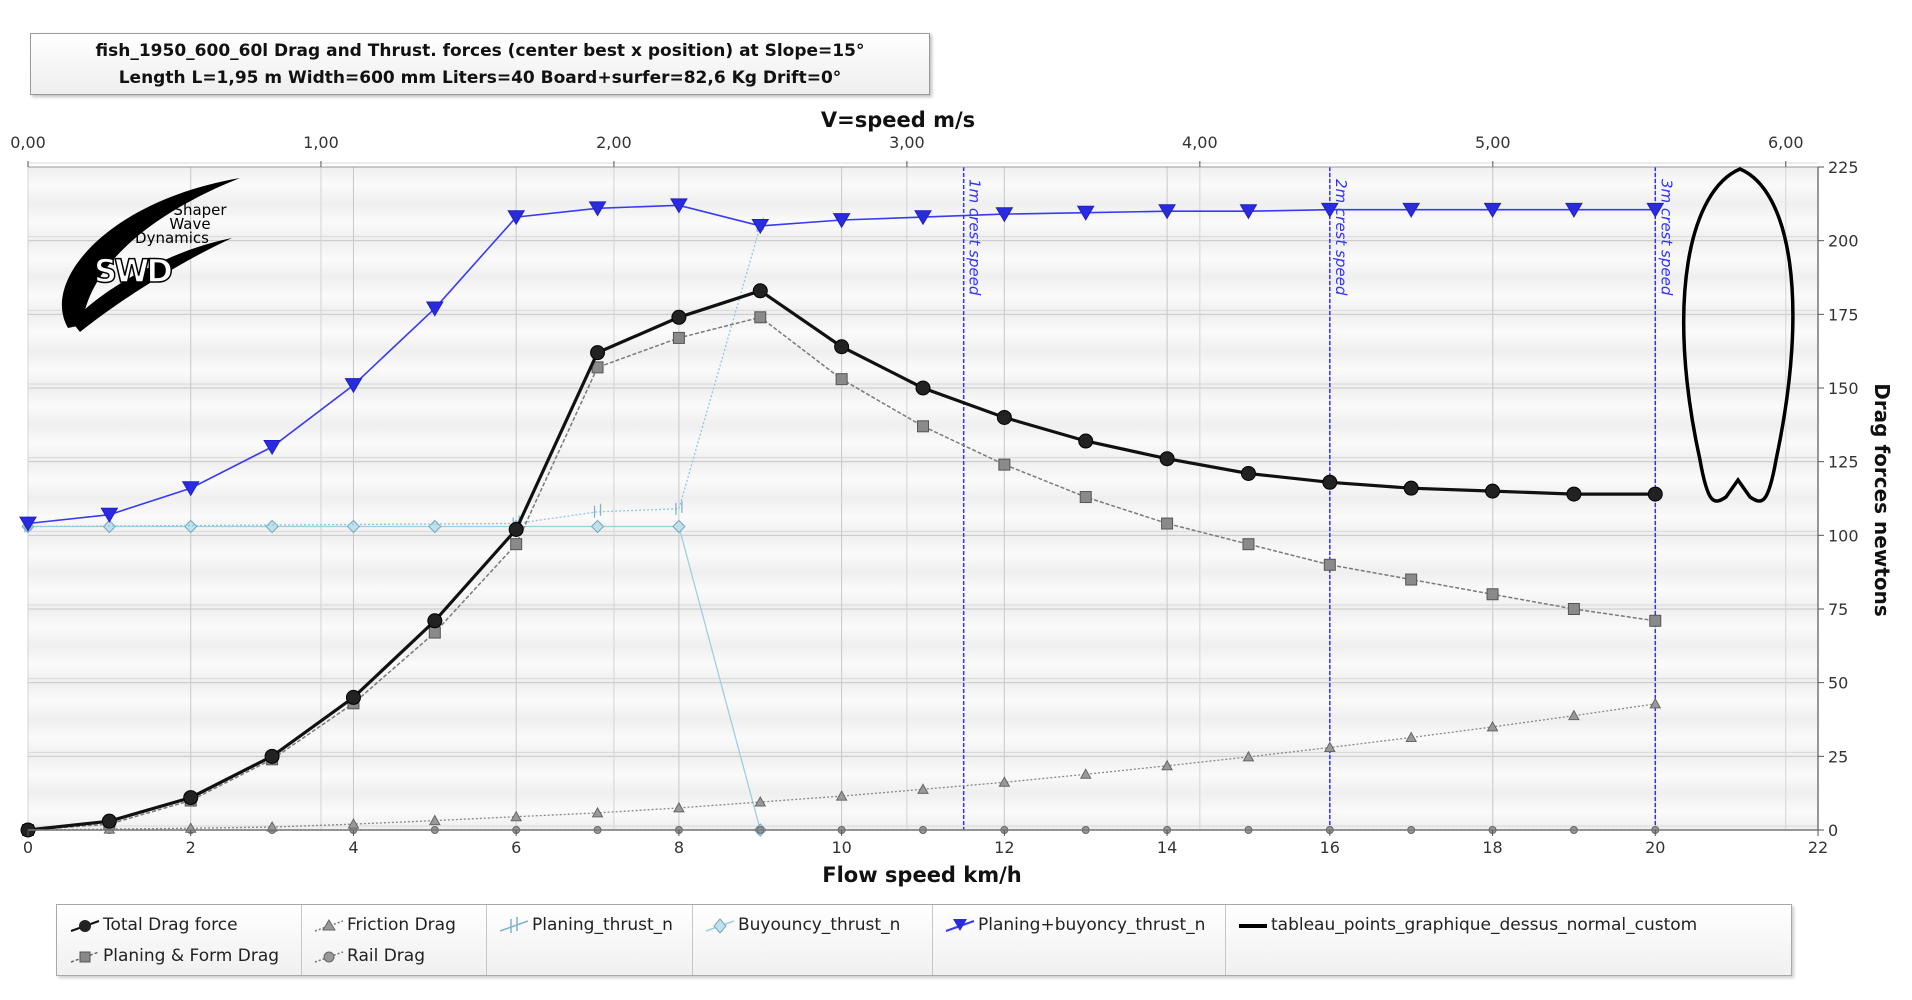 The height and width of the screenshot is (1000, 1912). I want to click on logo-swoosh-tail, so click(152, 285).